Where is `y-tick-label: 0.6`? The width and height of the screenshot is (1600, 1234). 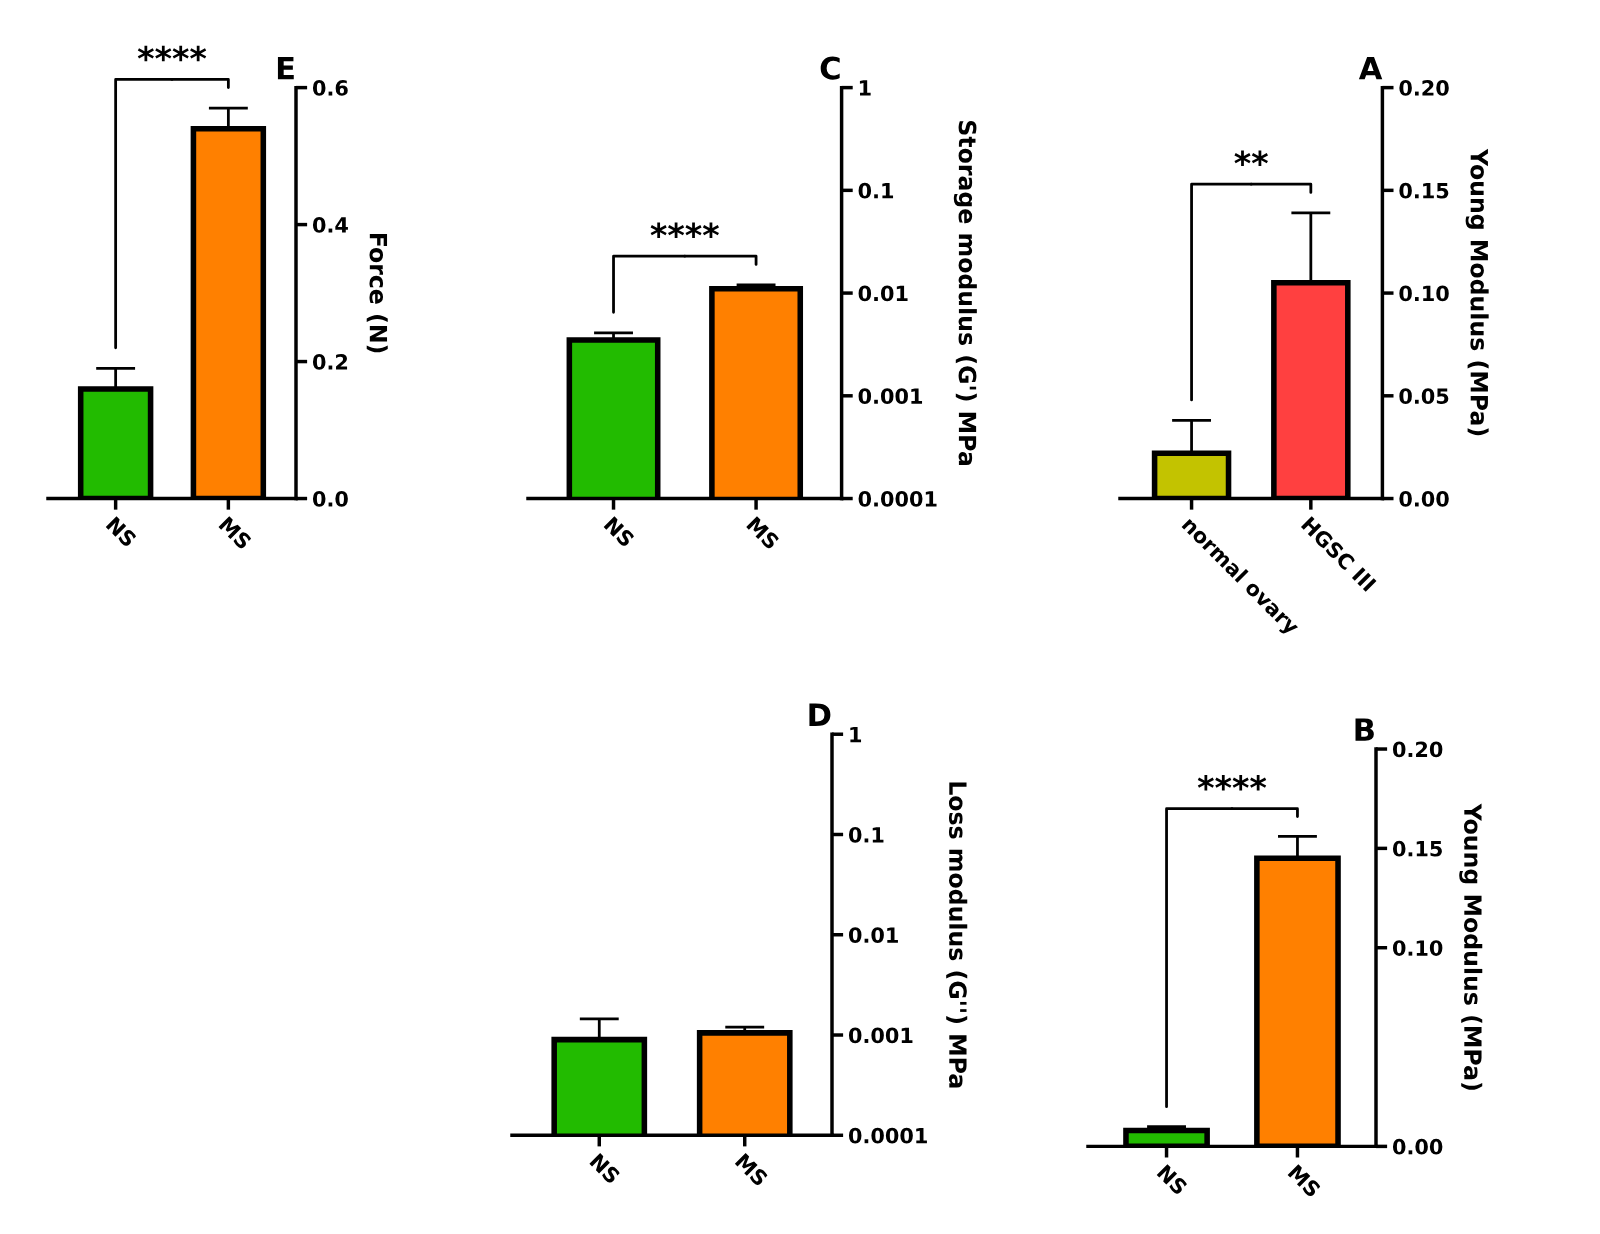 y-tick-label: 0.6 is located at coordinates (330, 88).